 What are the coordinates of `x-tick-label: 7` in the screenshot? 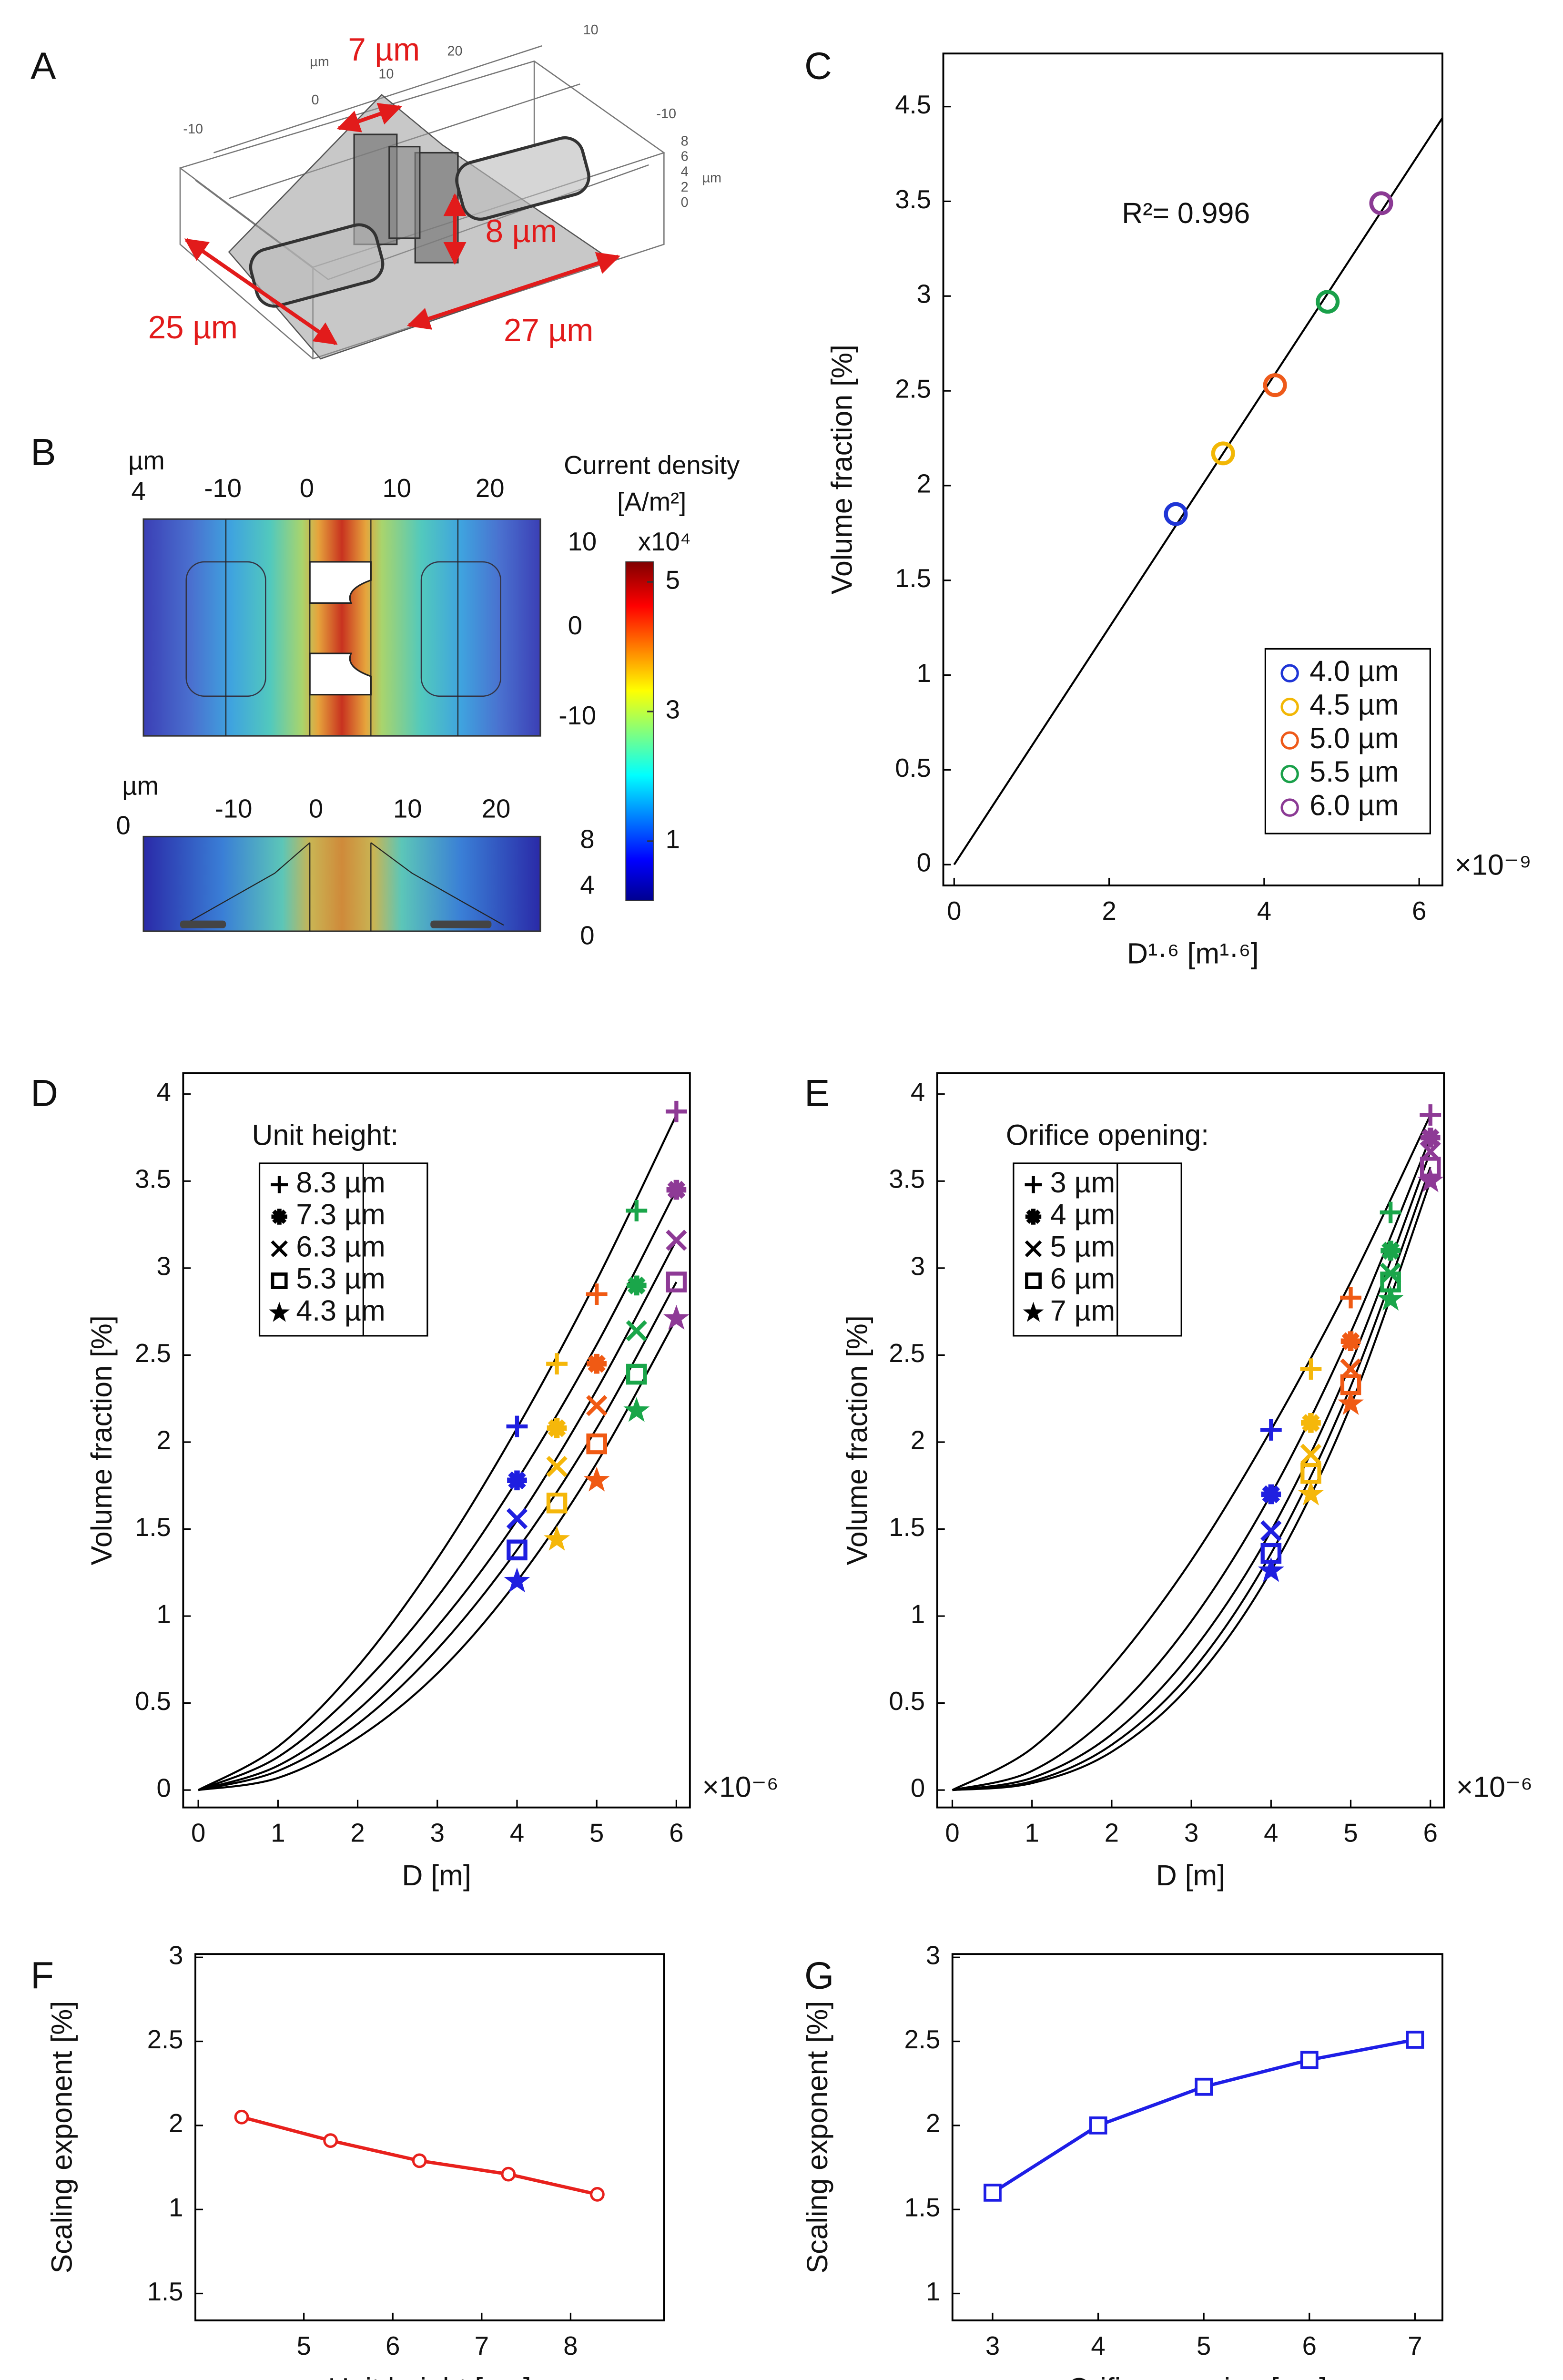 It's located at (482, 2345).